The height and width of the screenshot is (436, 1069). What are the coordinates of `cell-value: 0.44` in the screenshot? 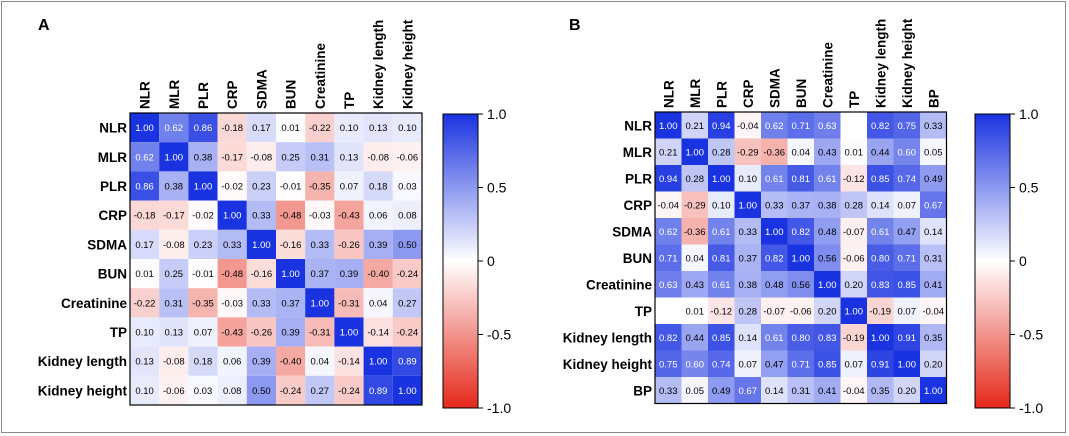 It's located at (695, 338).